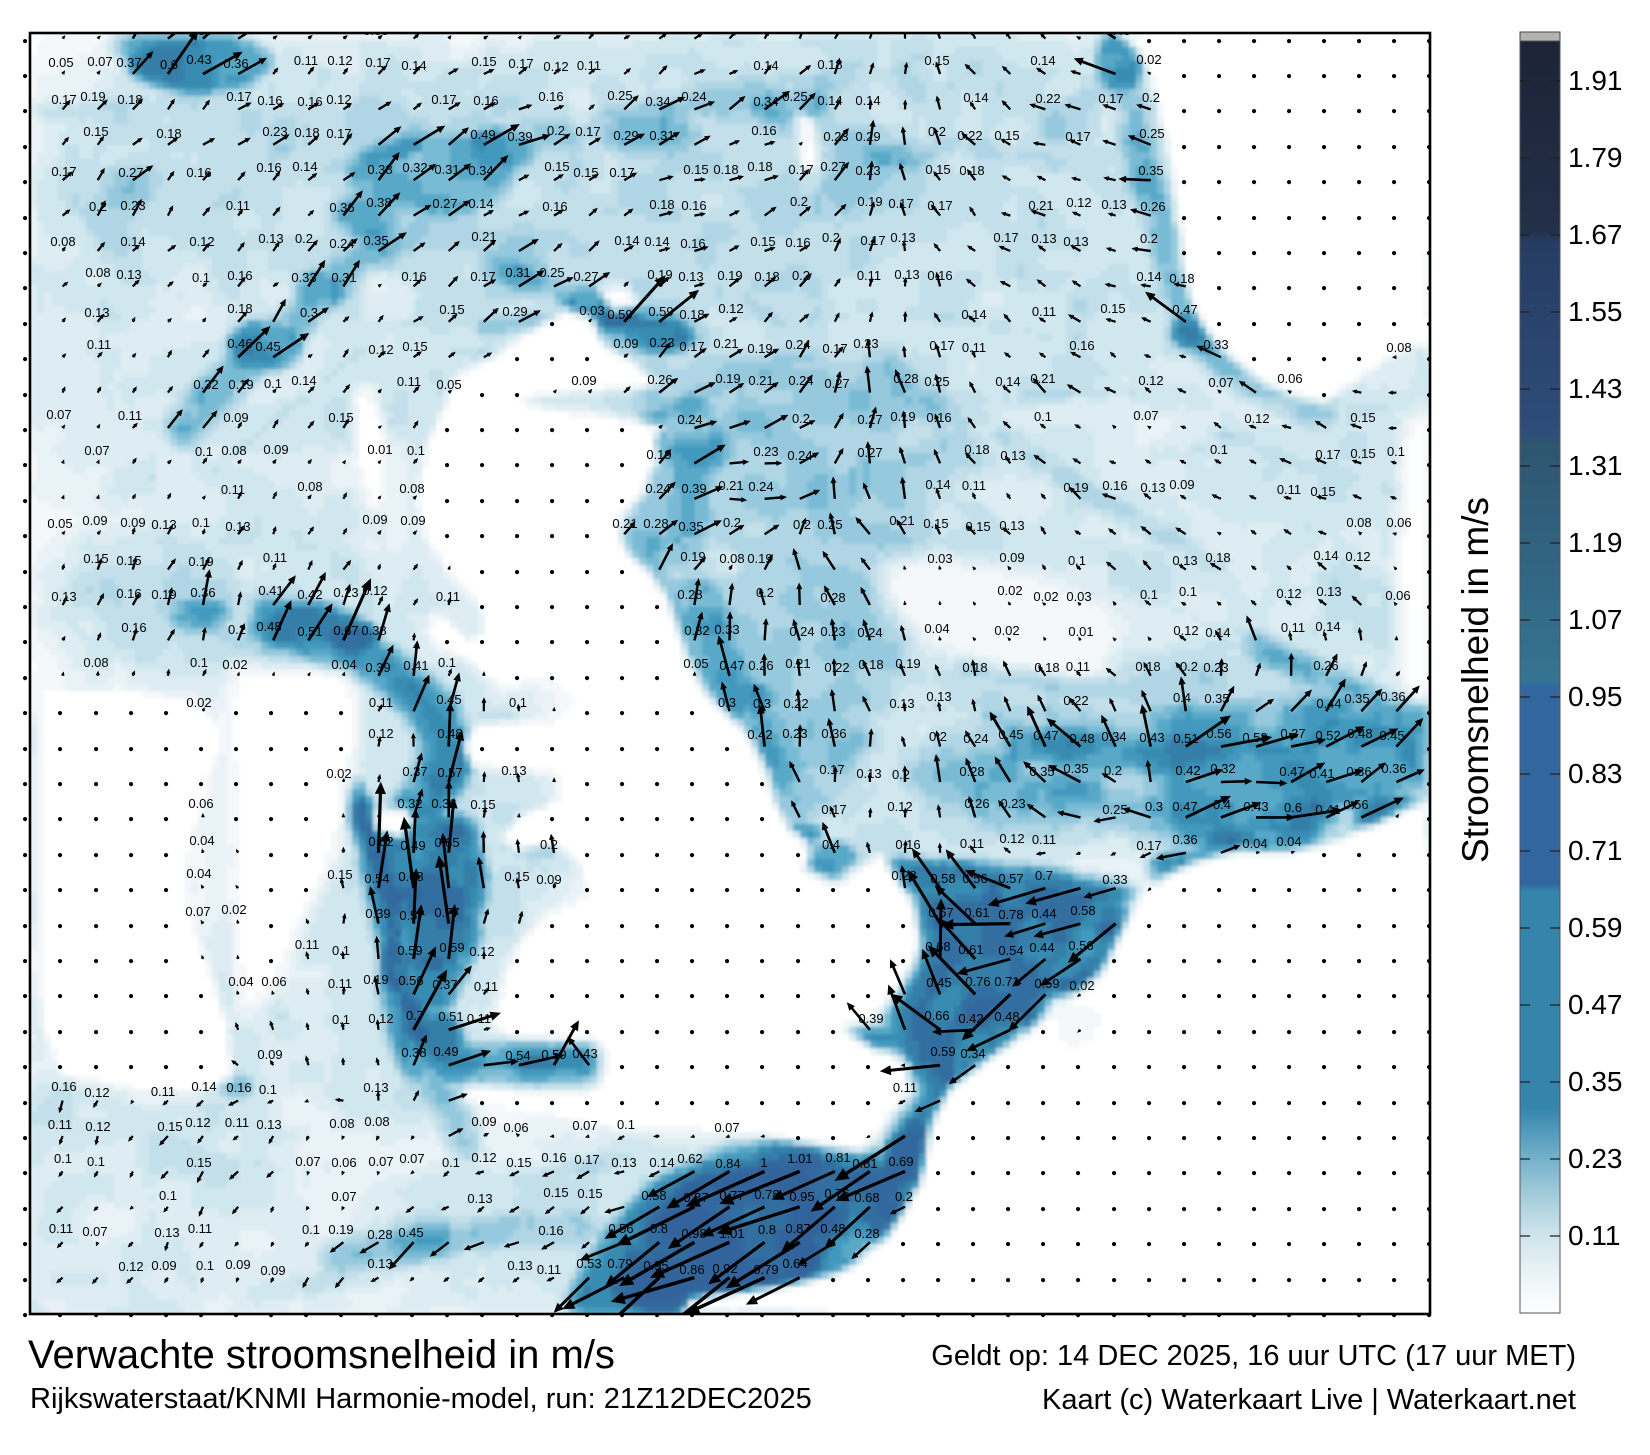 This screenshot has width=1650, height=1455. I want to click on svg-text: 0.58, so click(653, 1195).